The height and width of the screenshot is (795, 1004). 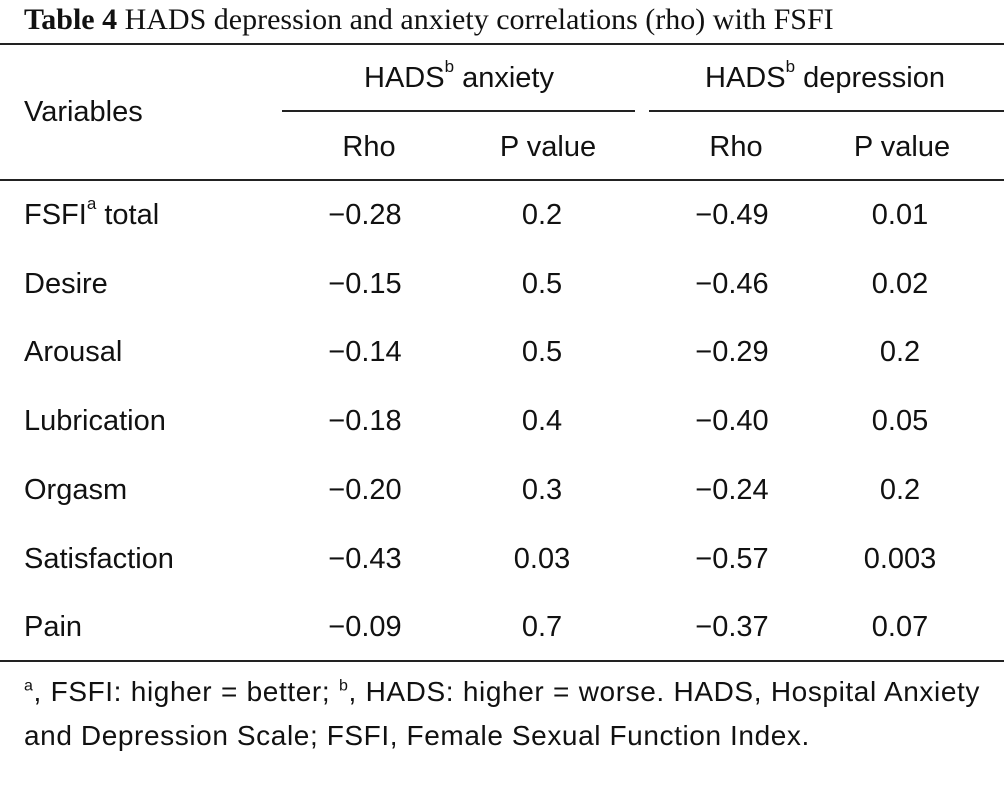 I want to click on anxiety-rho-cell: −0.09, so click(x=365, y=627).